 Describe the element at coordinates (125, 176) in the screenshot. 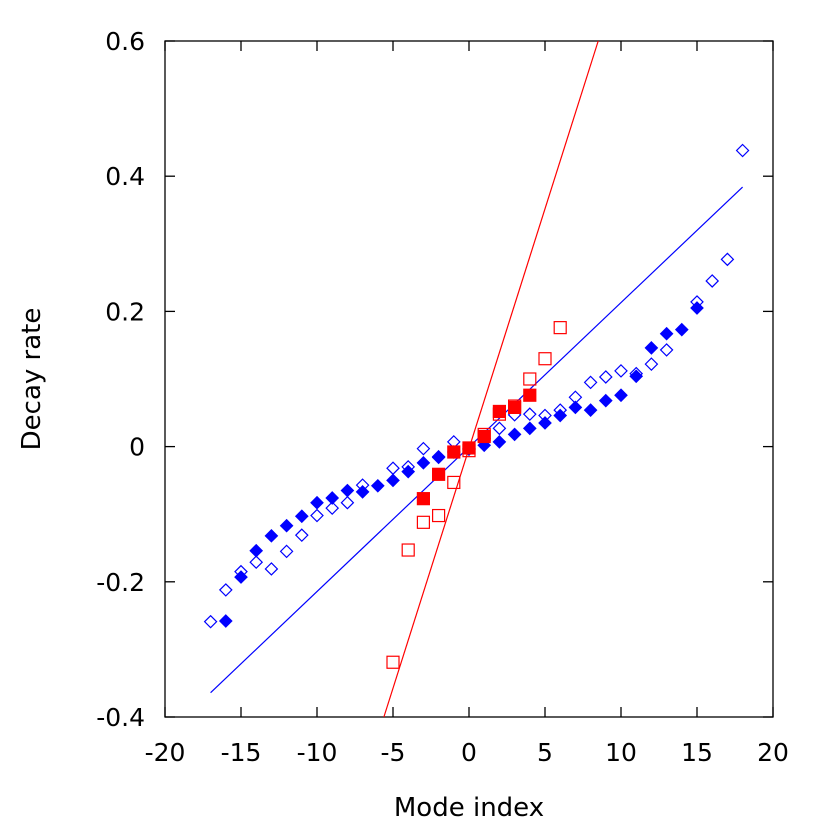

I see `y-tick-label: 0.4` at that location.